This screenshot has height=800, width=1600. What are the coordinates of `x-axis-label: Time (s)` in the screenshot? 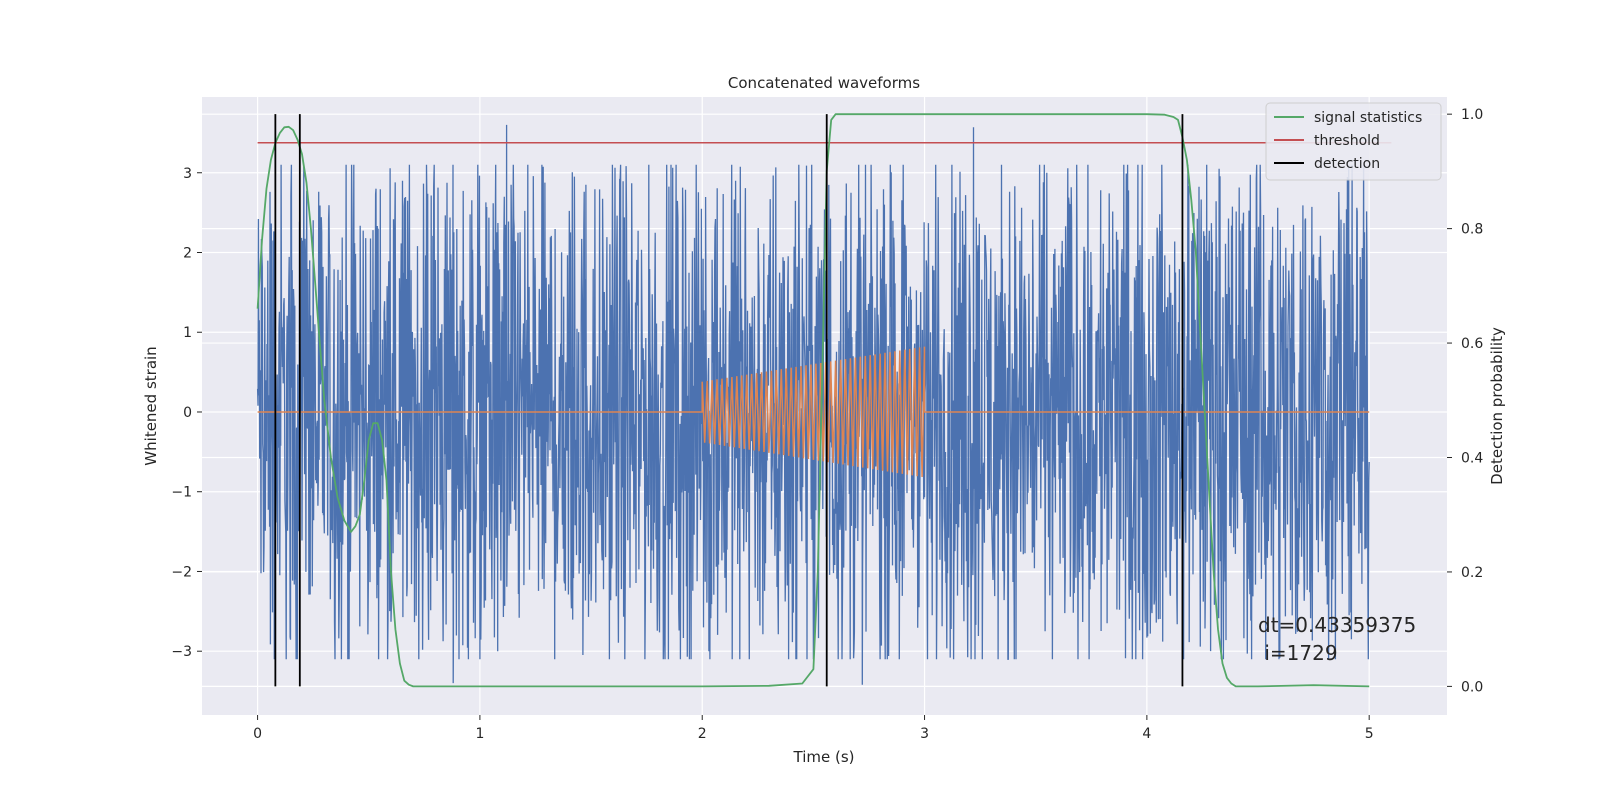 It's located at (824, 757).